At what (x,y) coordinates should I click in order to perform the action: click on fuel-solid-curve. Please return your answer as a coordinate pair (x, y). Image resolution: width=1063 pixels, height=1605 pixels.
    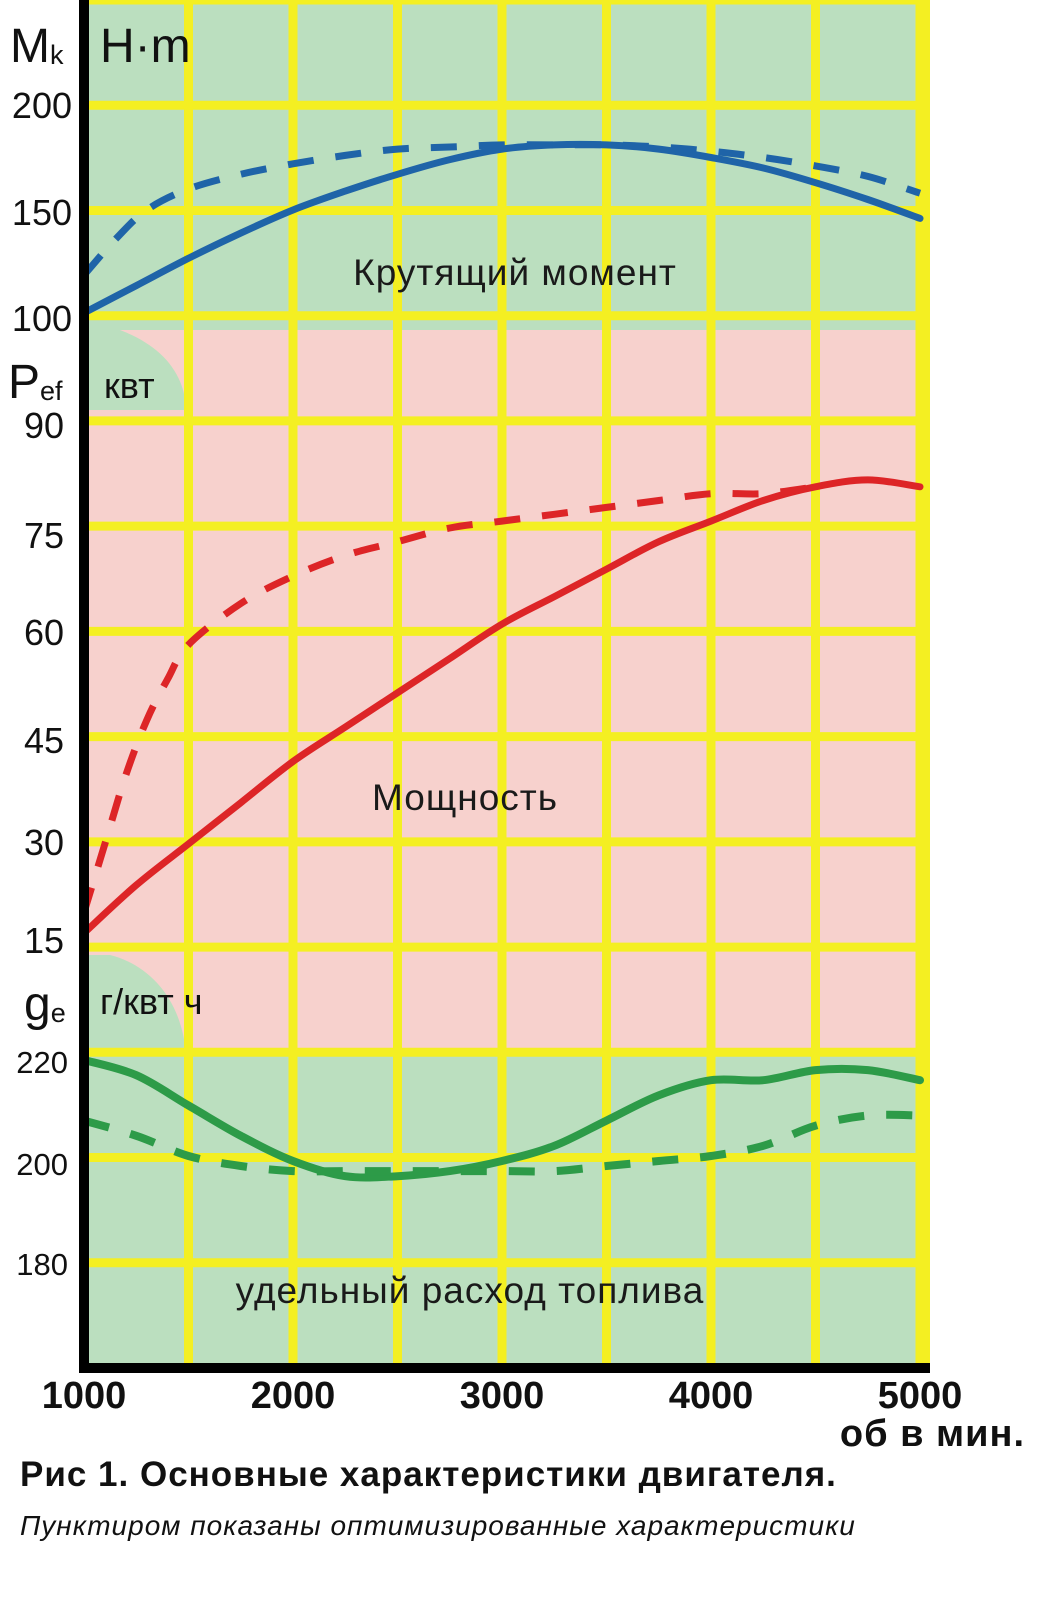
    Looking at the image, I should click on (502, 1119).